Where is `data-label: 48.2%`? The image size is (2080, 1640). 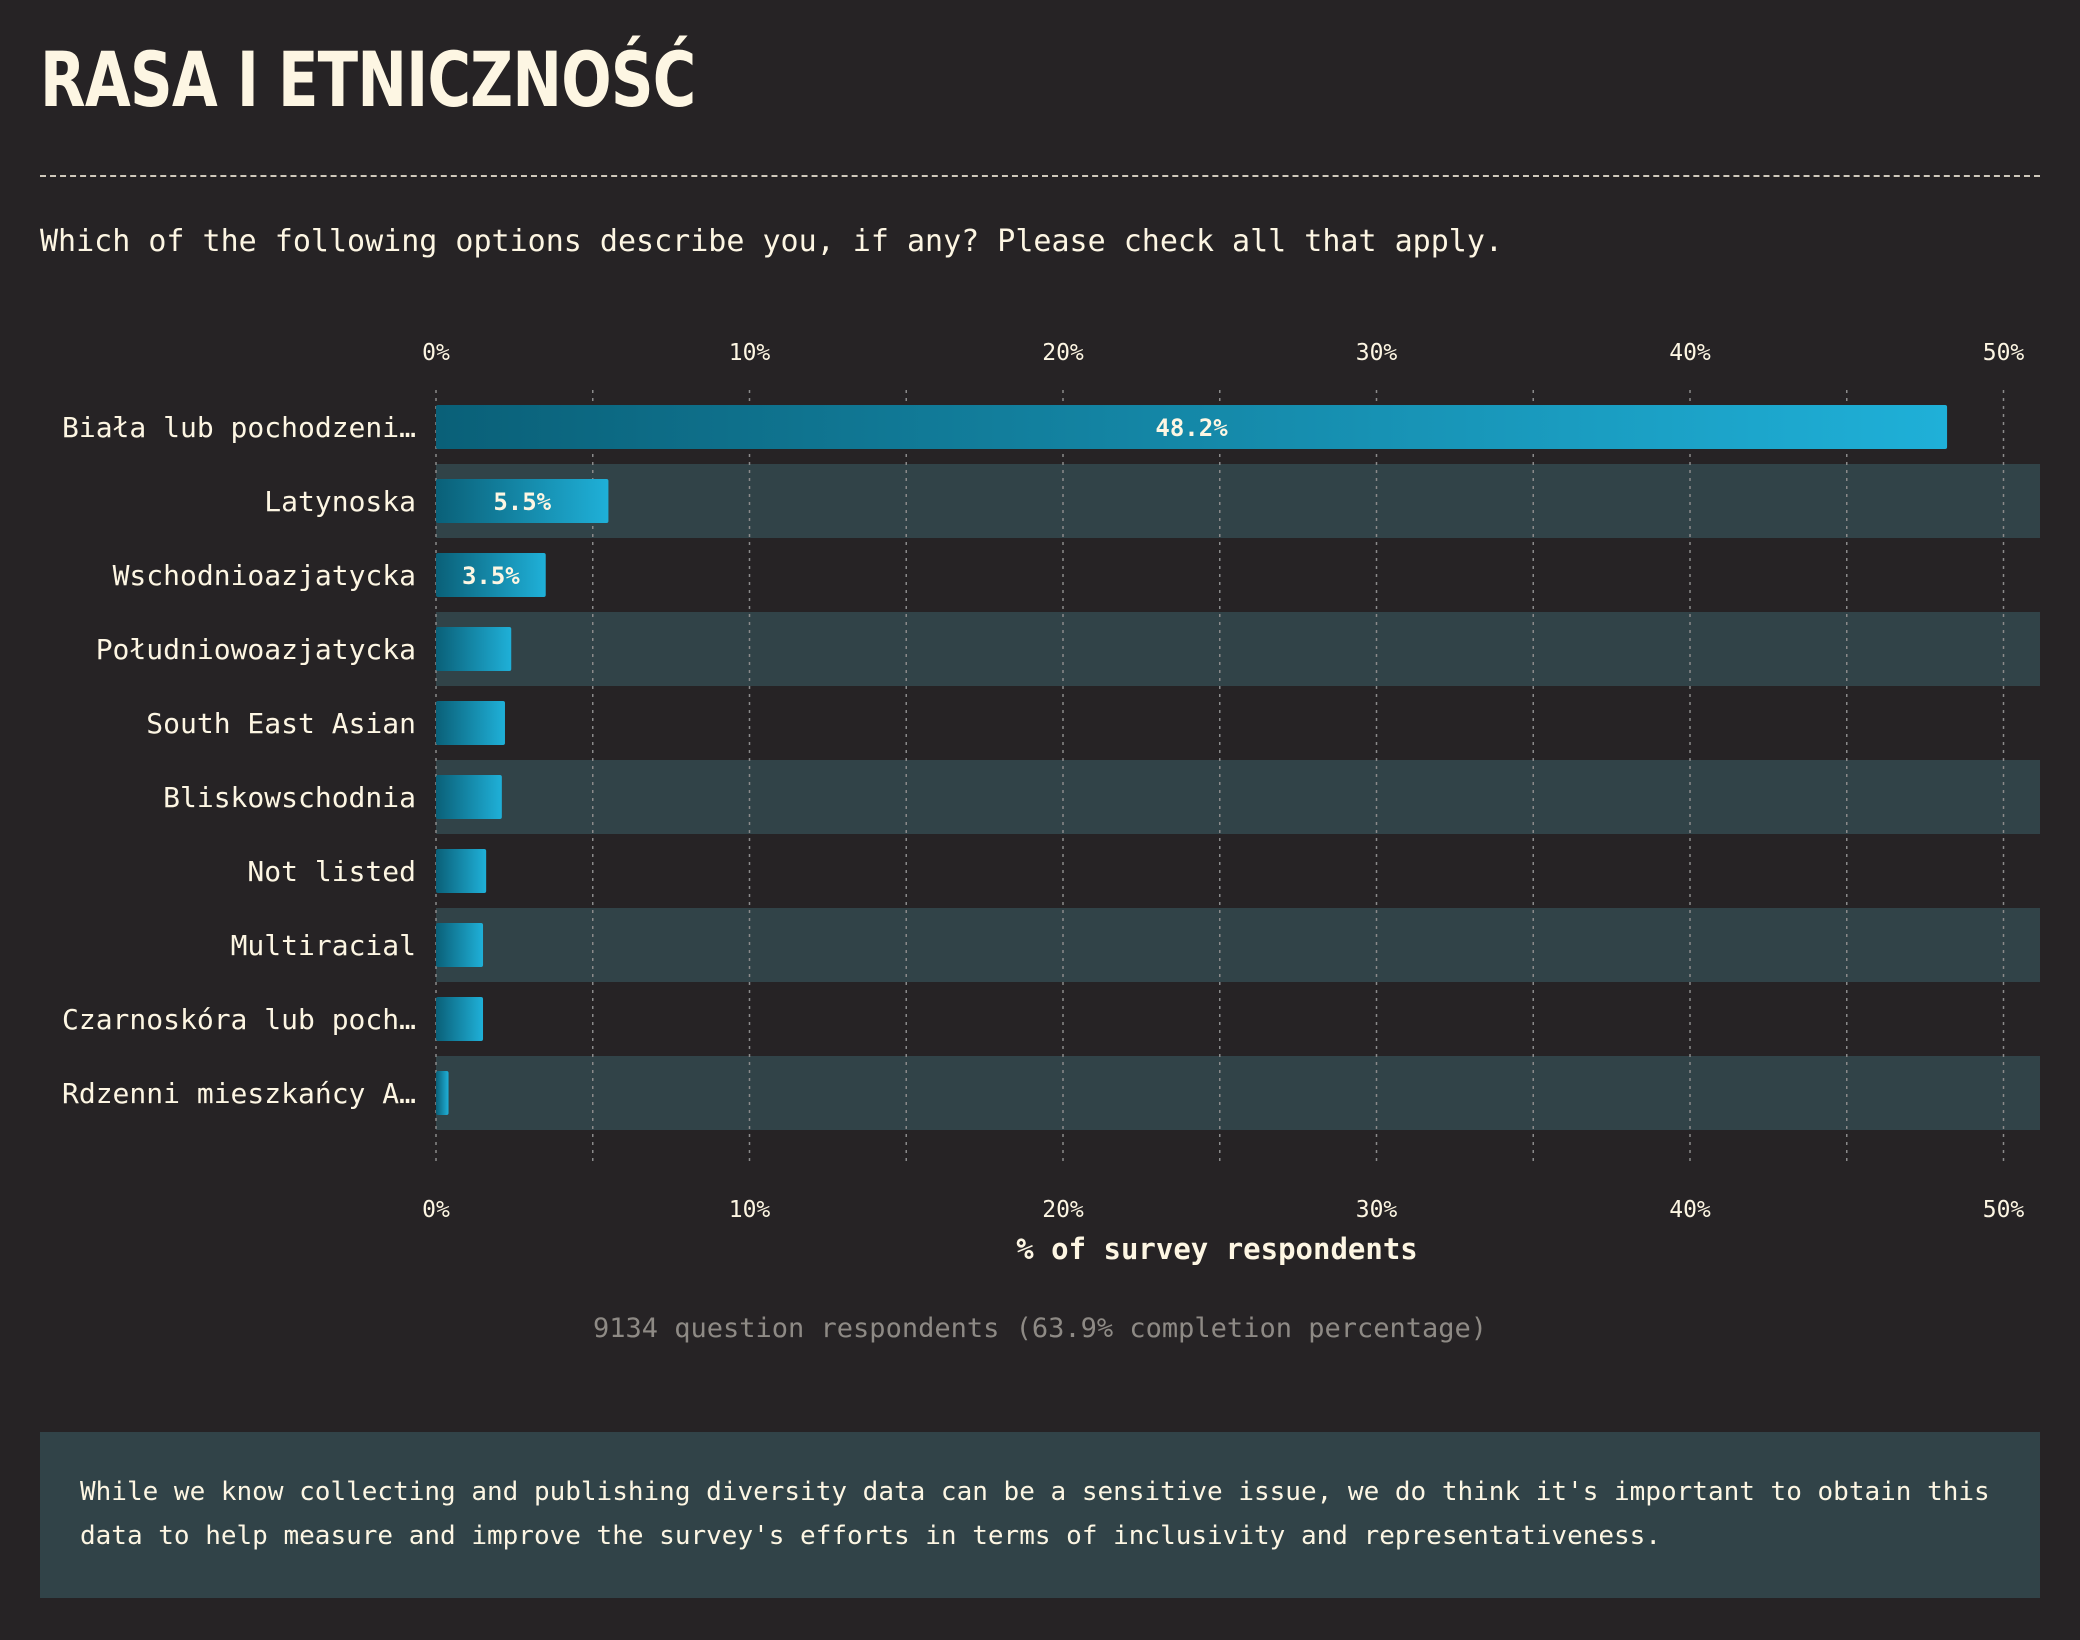
data-label: 48.2% is located at coordinates (1191, 428).